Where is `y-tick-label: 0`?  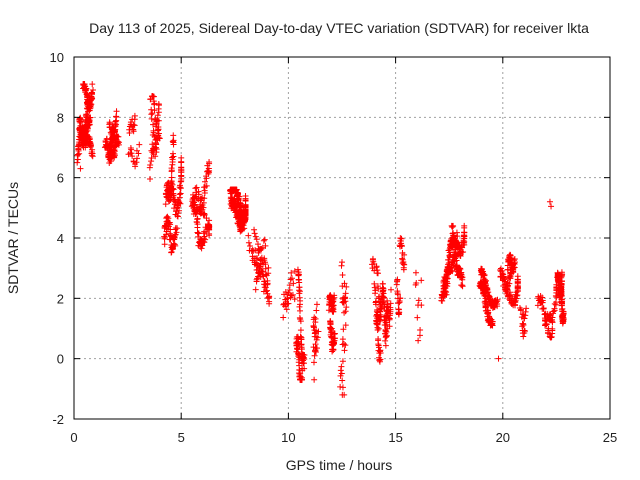 y-tick-label: 0 is located at coordinates (60, 359).